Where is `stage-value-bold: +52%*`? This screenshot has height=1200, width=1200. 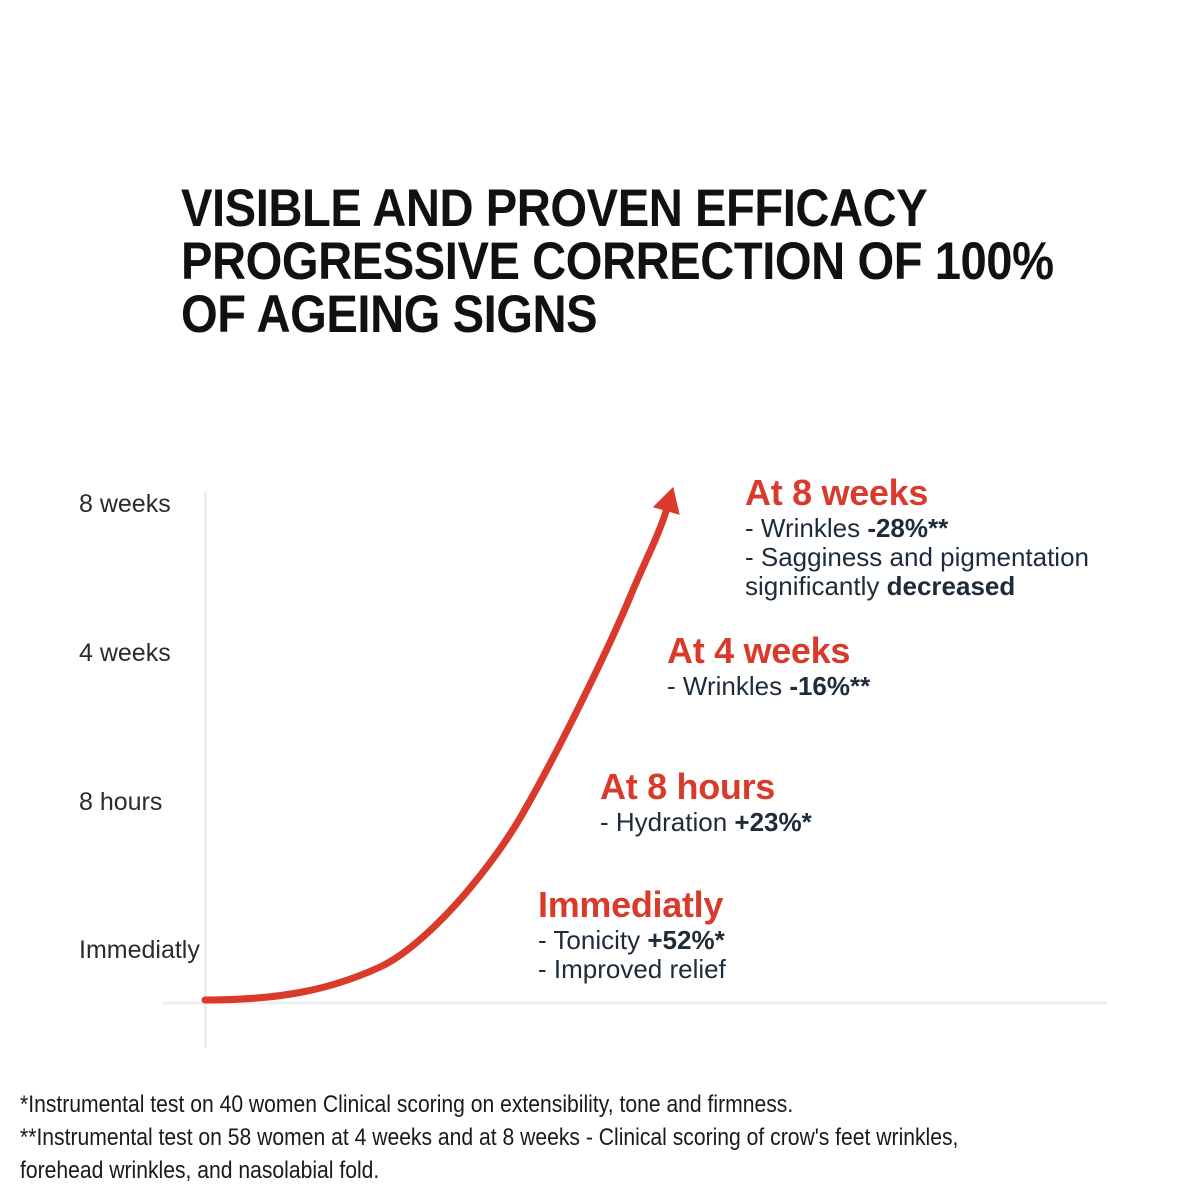
stage-value-bold: +52%* is located at coordinates (686, 940).